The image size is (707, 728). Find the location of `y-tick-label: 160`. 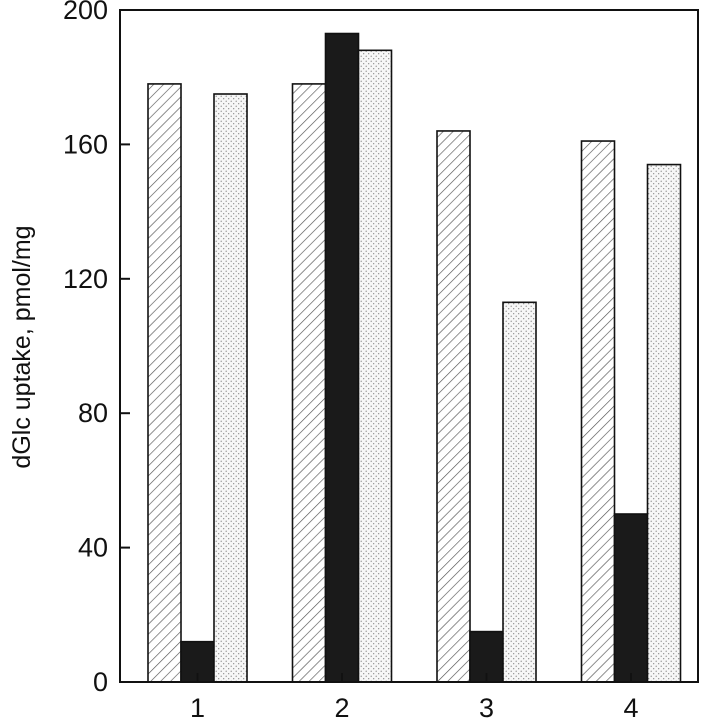

y-tick-label: 160 is located at coordinates (85, 144).